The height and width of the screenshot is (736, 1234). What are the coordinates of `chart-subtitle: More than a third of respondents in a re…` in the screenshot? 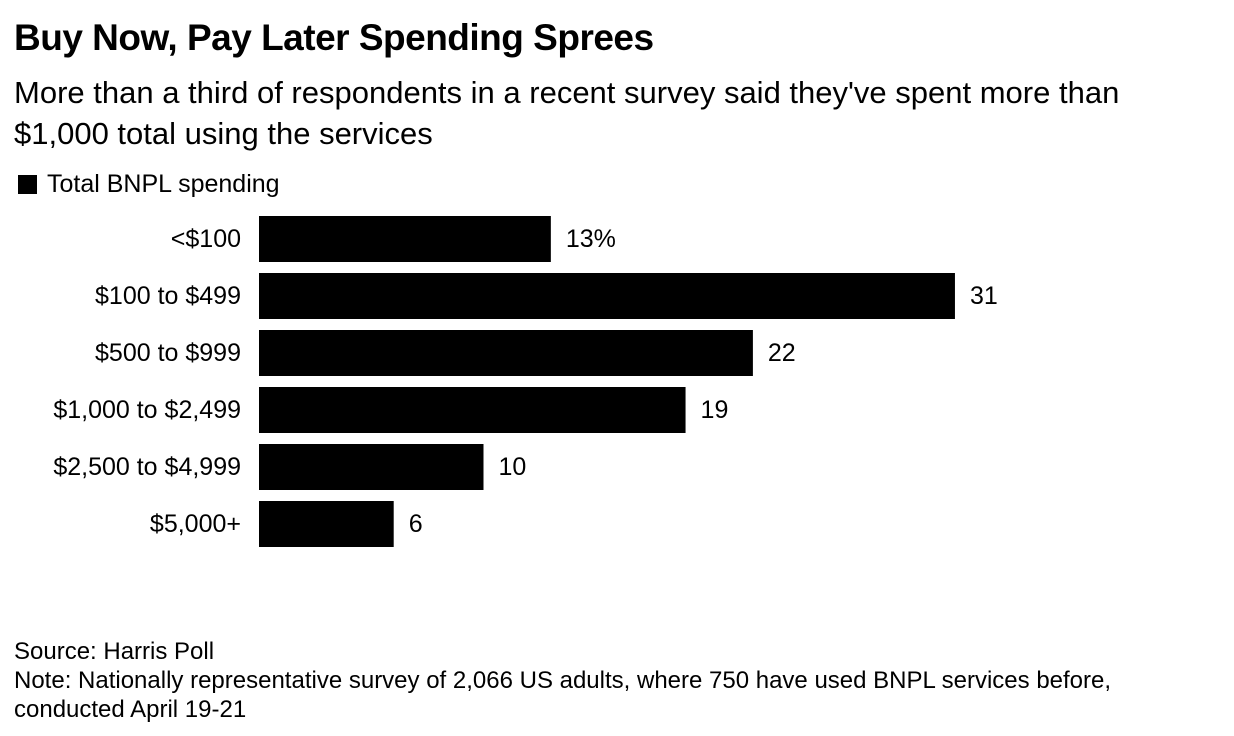 It's located at (567, 113).